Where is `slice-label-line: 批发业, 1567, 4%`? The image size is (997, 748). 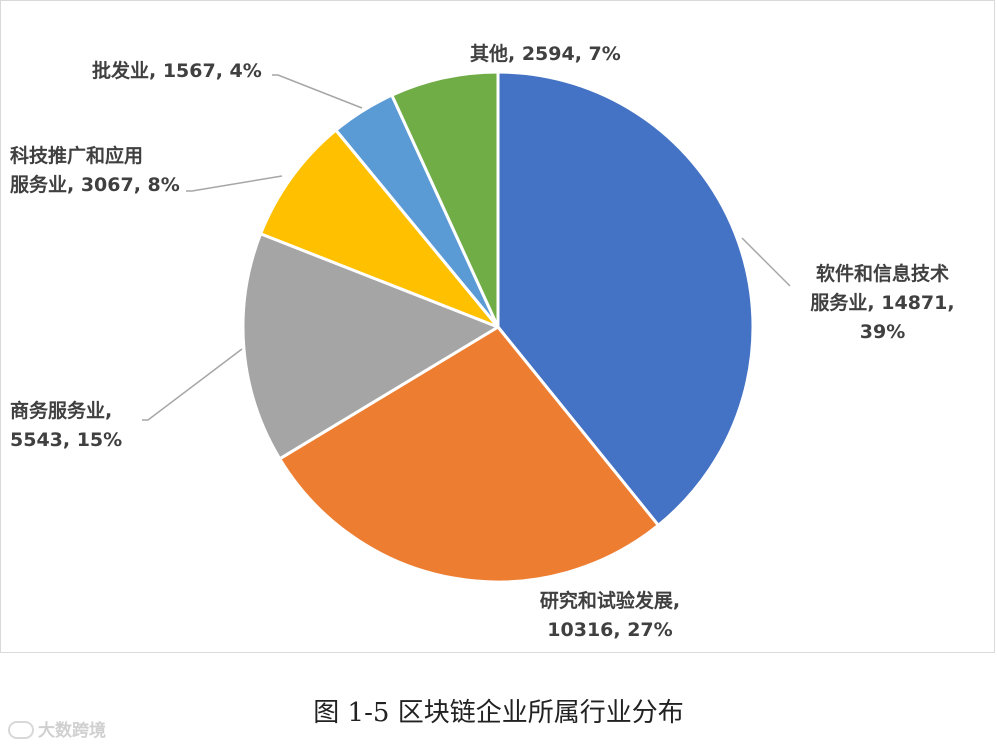
slice-label-line: 批发业, 1567, 4% is located at coordinates (177, 71).